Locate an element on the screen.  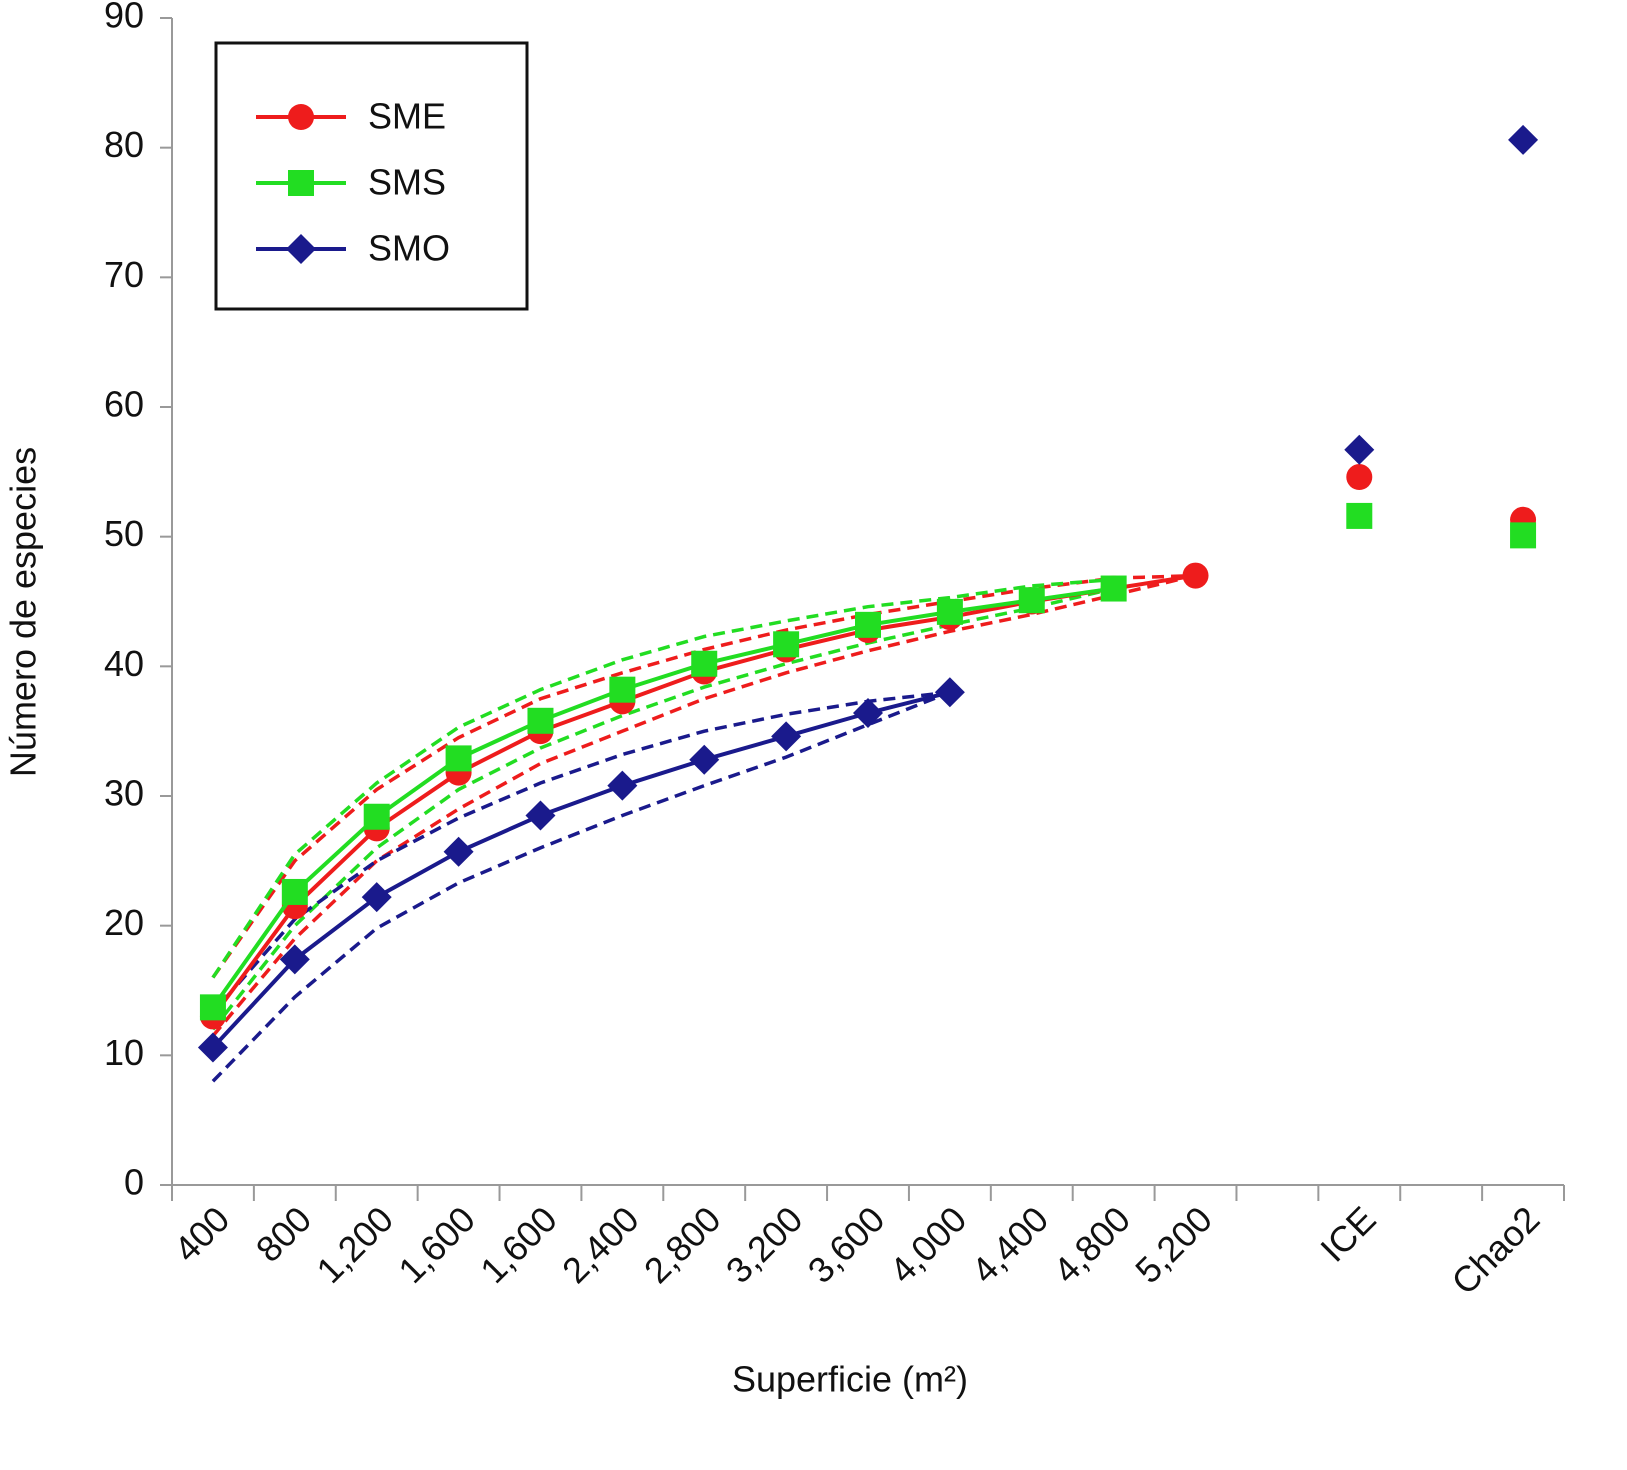
x-axis-label: Superficie (m²) is located at coordinates (850, 1379).